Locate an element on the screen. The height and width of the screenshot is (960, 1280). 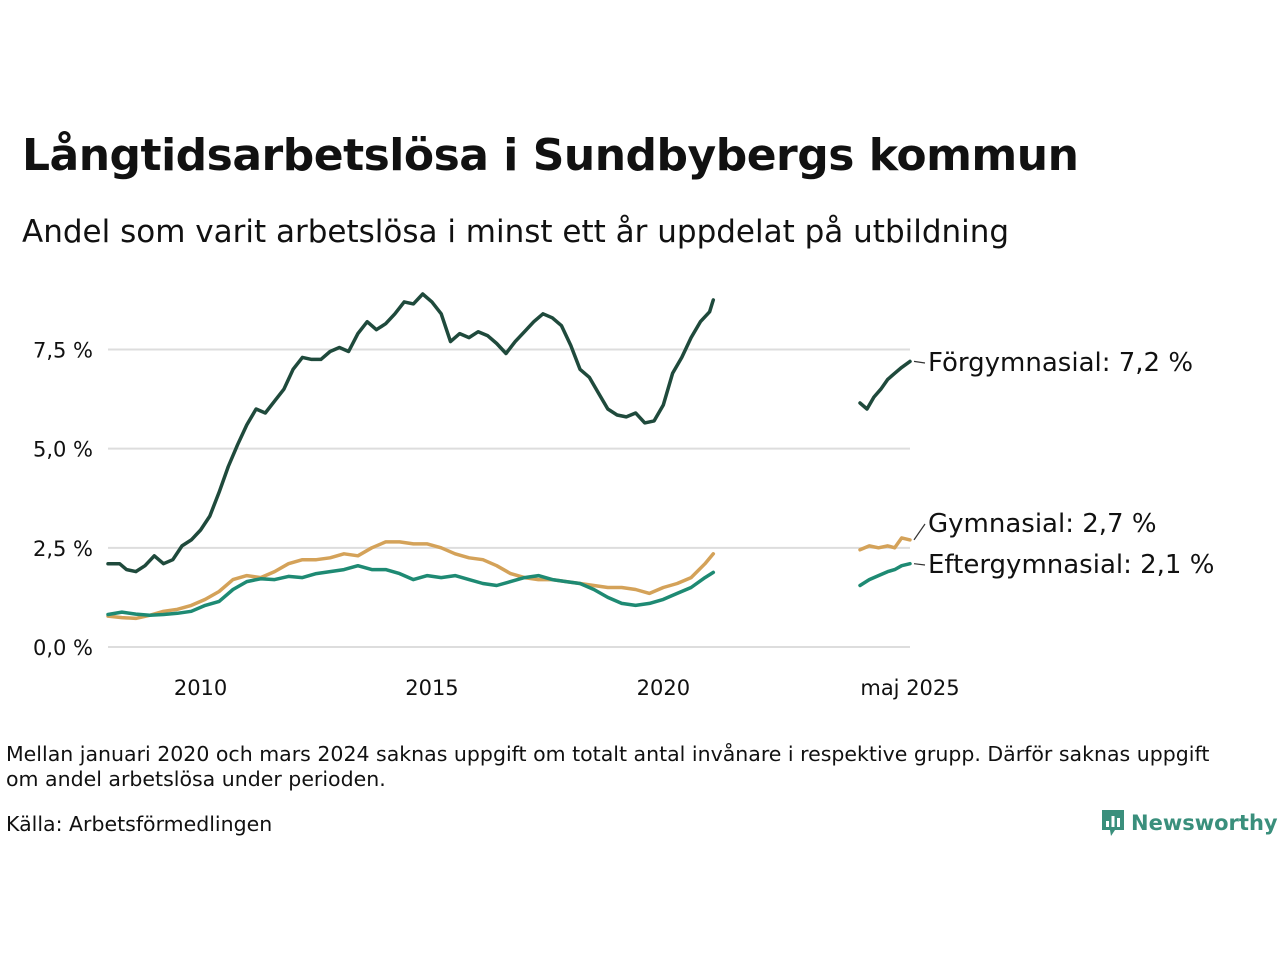
y-axis-ticks: 0,0 % 2,5 % 5,0 % 7,5 % is located at coordinates (63, 500).